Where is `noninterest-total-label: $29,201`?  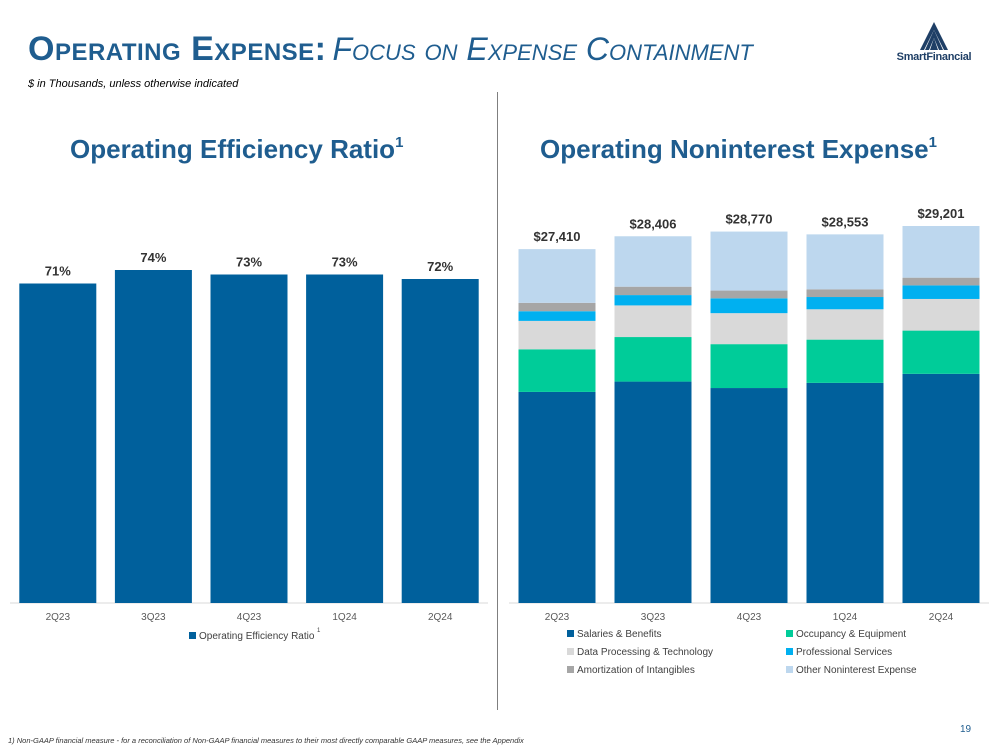 noninterest-total-label: $29,201 is located at coordinates (941, 213).